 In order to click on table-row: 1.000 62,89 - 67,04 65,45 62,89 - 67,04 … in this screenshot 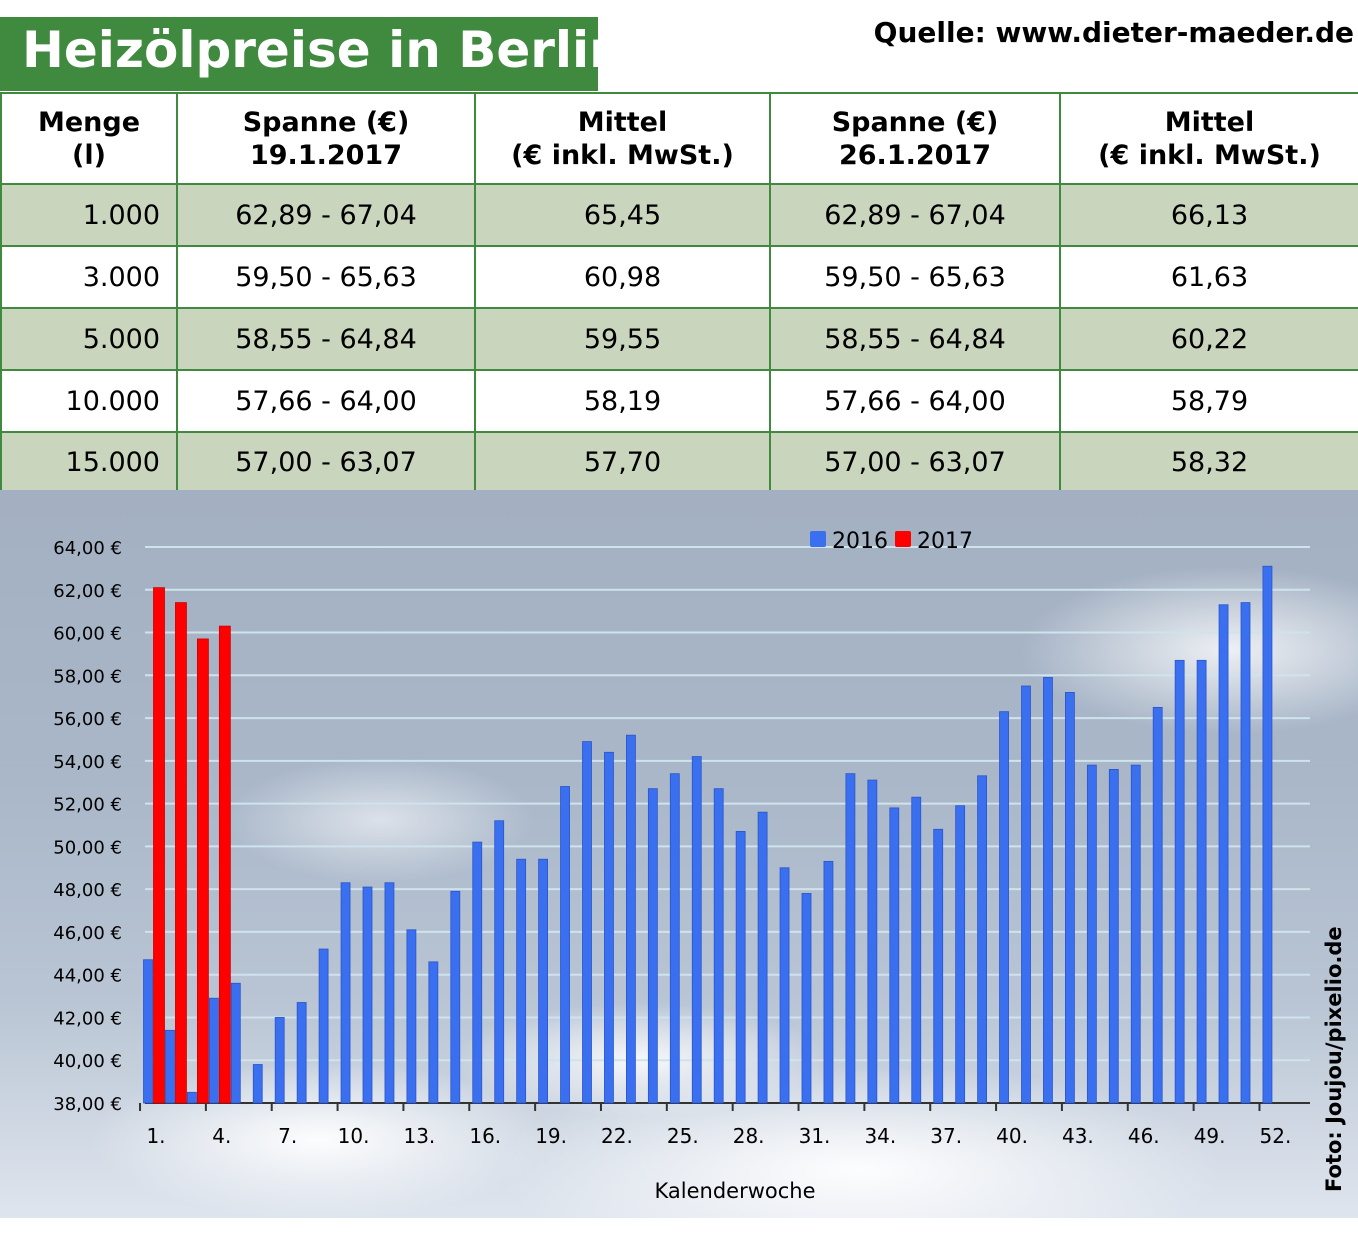, I will do `click(679, 215)`.